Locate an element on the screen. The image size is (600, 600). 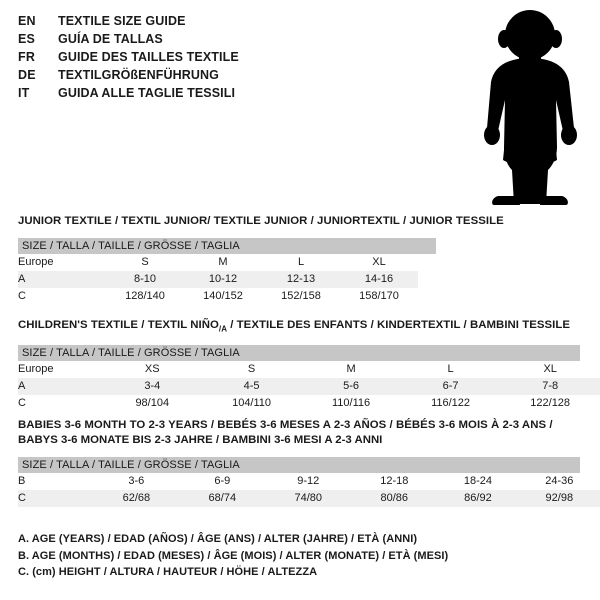
table-row: C 128/140 140/152 152/158 158/170 is located at coordinates (218, 296).